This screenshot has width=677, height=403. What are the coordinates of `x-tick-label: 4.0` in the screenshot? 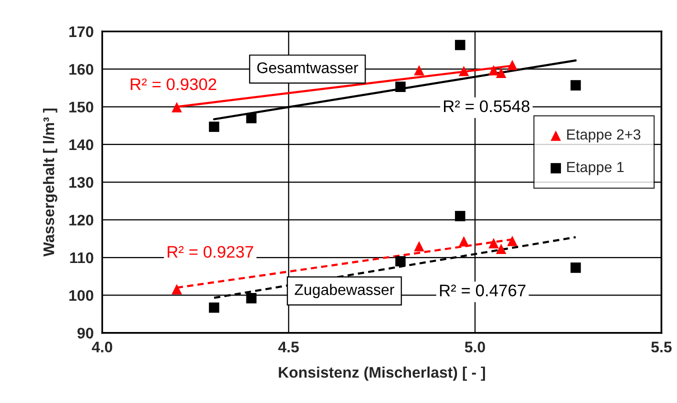 It's located at (102, 347).